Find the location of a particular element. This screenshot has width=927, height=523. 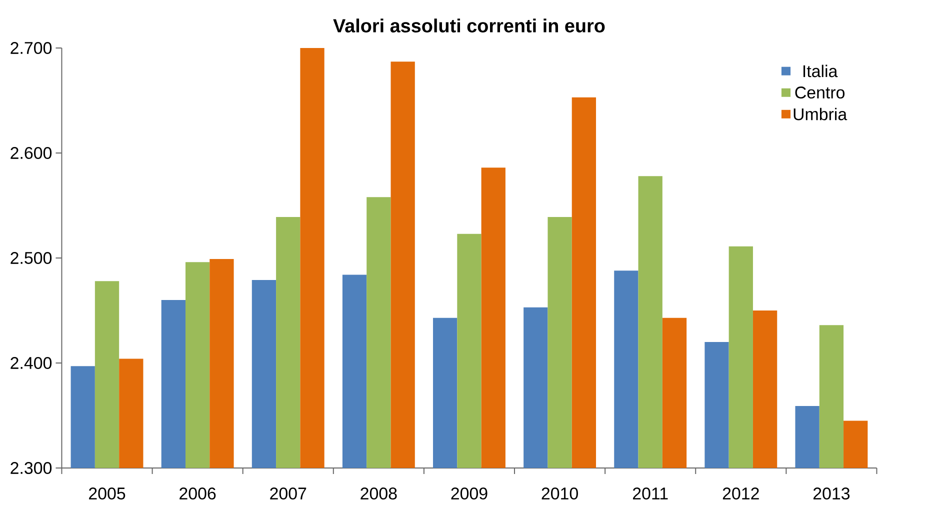

legend-label: Umbria is located at coordinates (821, 114).